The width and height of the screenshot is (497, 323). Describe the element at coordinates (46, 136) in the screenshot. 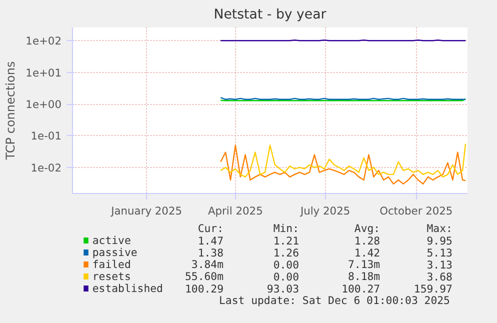

I see `y-tick-label: 1e-01` at that location.